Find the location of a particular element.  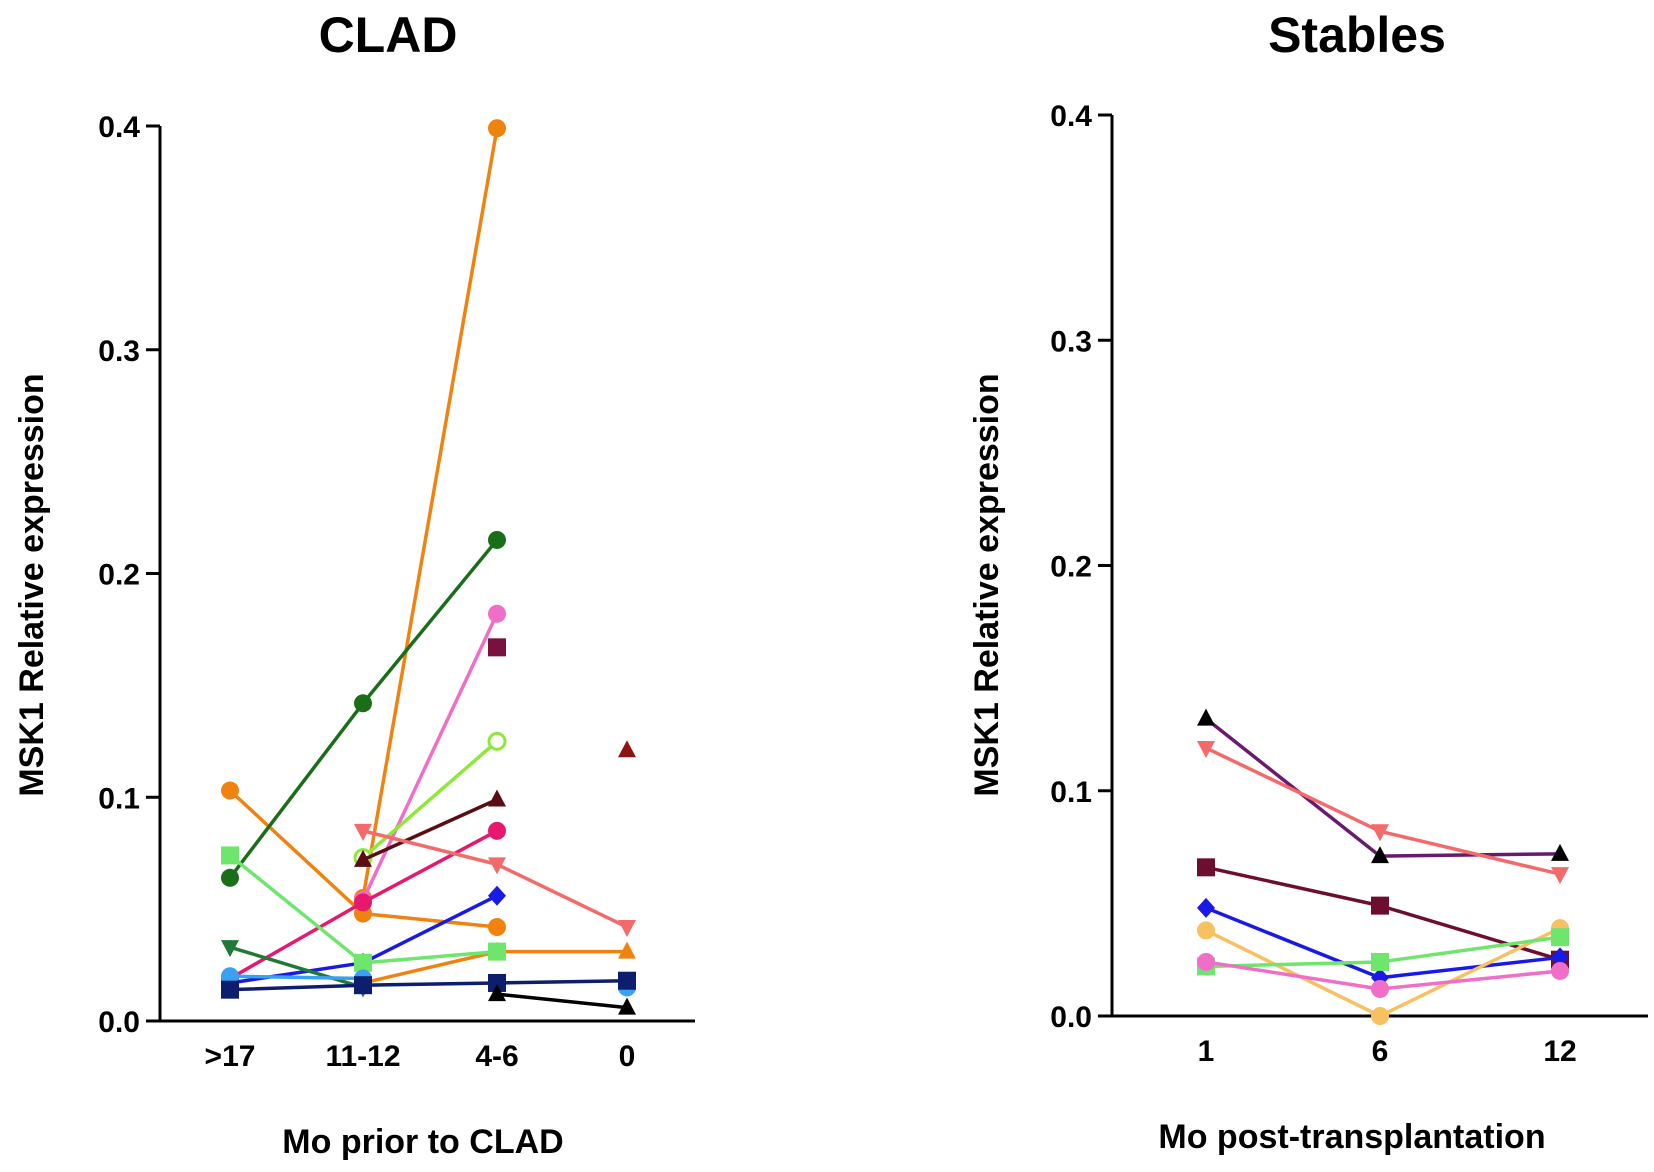

clad-series-orange-hexagon is located at coordinates (430, 513).